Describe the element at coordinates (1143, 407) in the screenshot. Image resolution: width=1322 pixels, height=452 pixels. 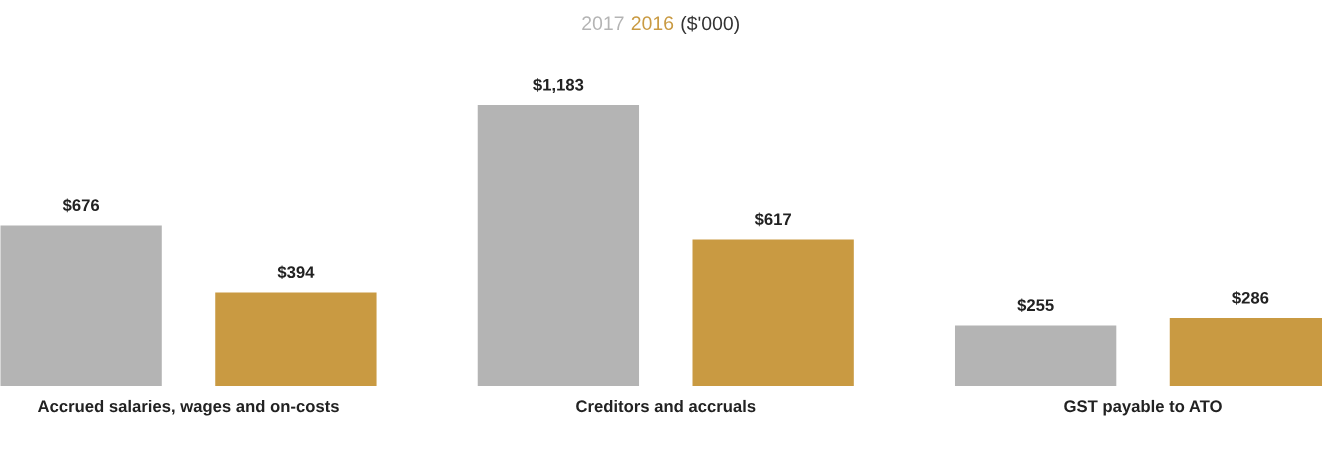
I see `x-tick-label: GST payable to ATO` at that location.